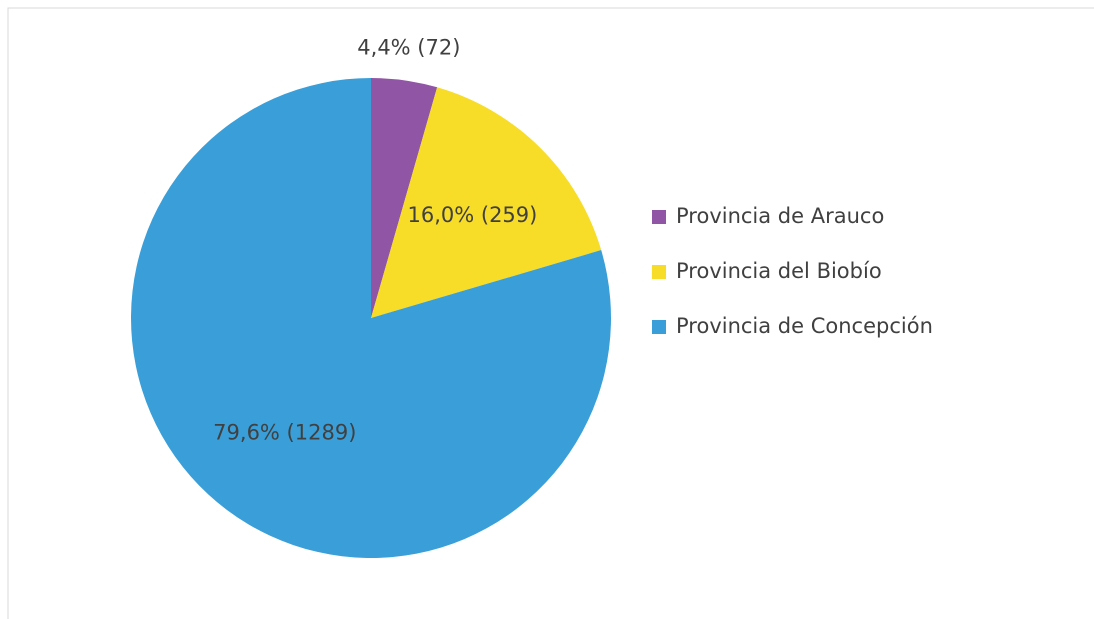 The image size is (1094, 619). Describe the element at coordinates (780, 216) in the screenshot. I see `legend-label: Provincia de Arauco` at that location.